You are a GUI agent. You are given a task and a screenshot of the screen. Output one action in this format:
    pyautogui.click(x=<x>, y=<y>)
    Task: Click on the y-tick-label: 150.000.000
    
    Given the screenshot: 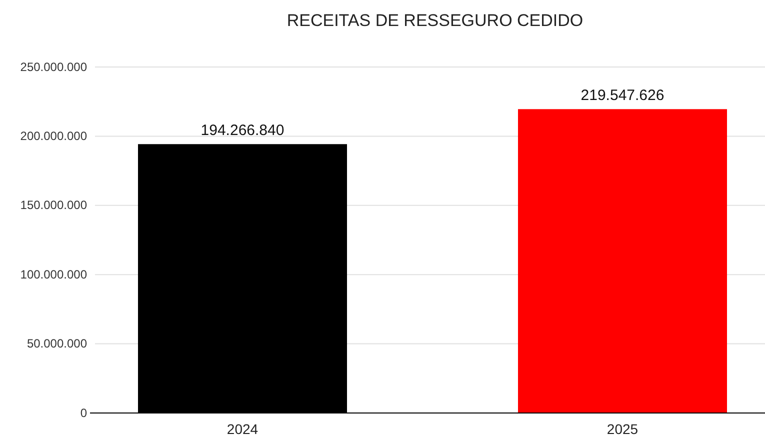 What is the action you would take?
    pyautogui.click(x=54, y=205)
    